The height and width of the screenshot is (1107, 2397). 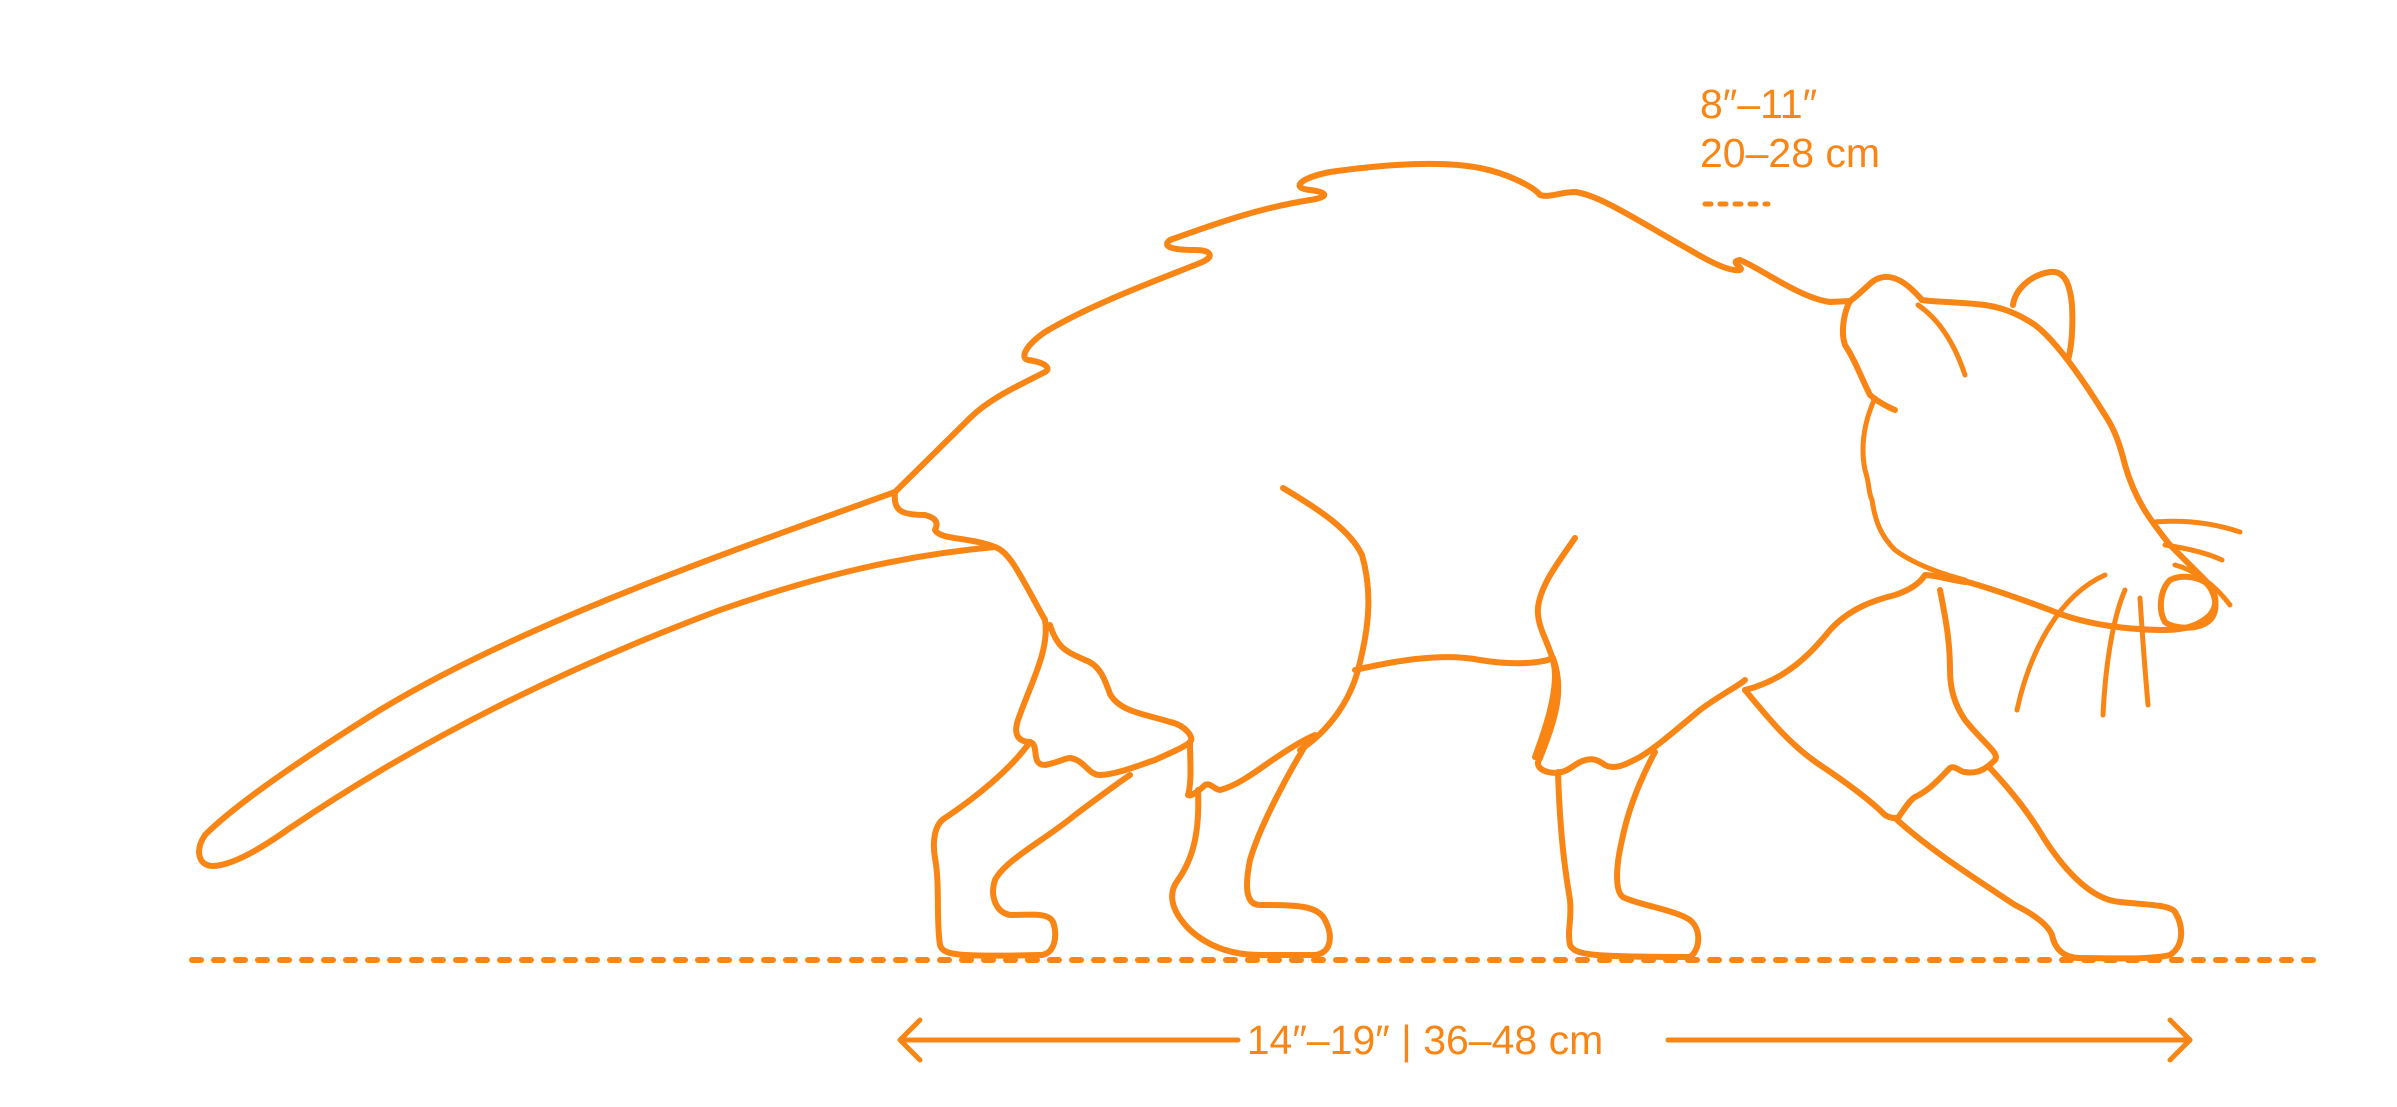 What do you see at coordinates (2033, 453) in the screenshot?
I see `opossum-head` at bounding box center [2033, 453].